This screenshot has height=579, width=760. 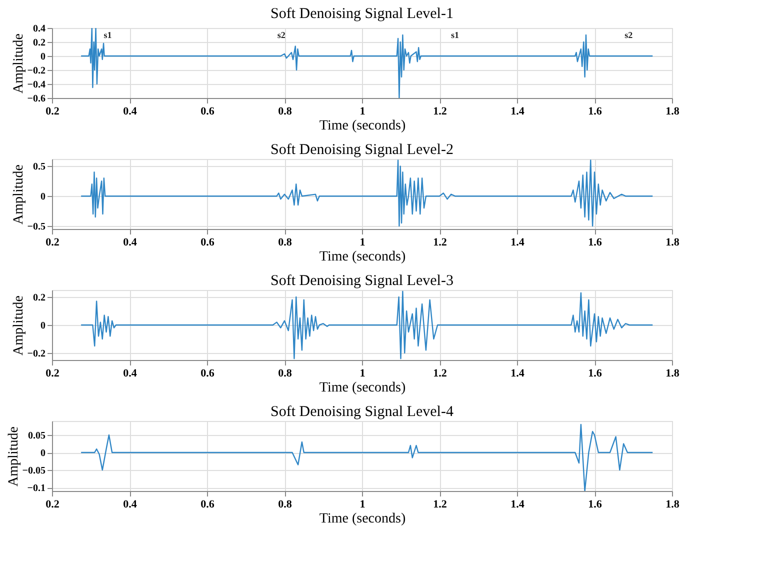 I want to click on chart-title: Soft Denoising Signal Level-1, so click(x=362, y=14).